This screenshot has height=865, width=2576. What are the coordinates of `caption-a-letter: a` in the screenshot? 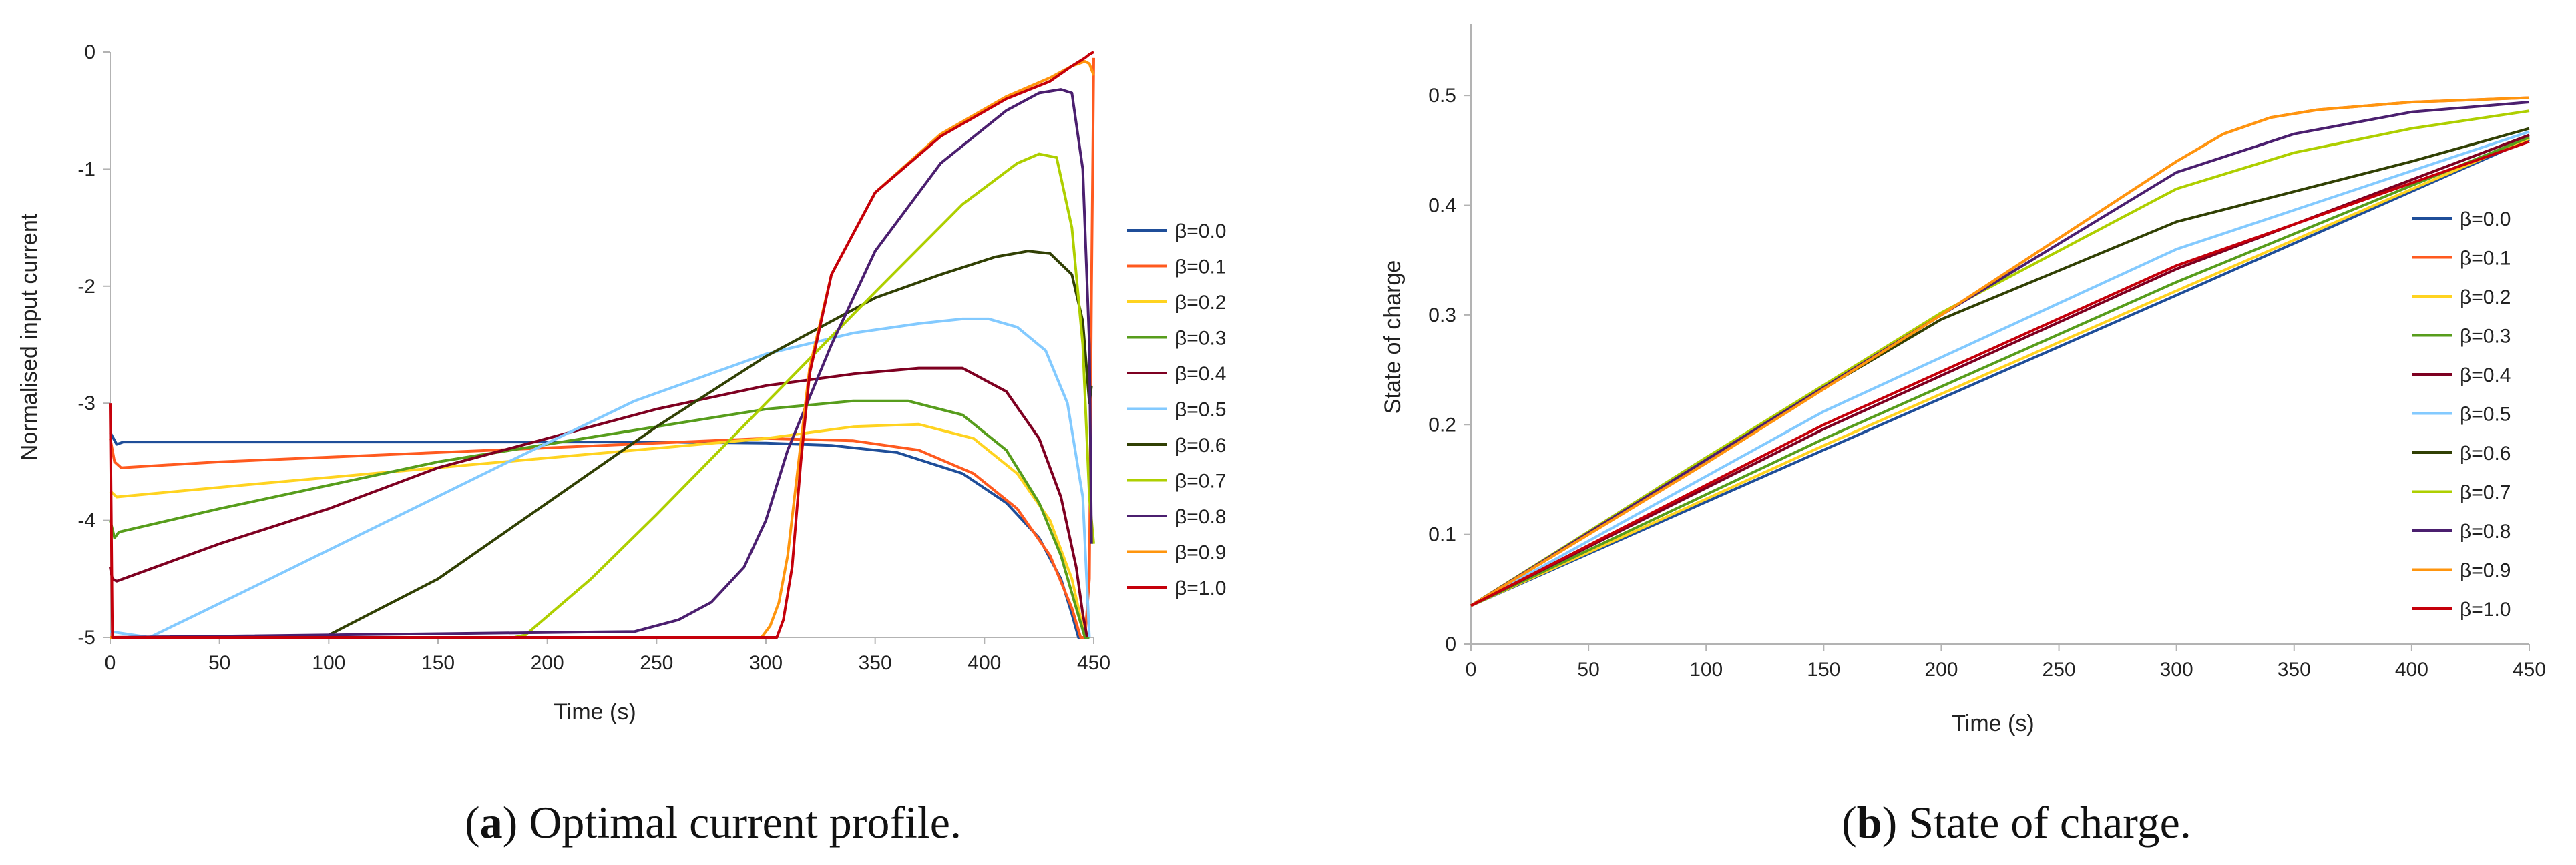 It's located at (491, 822).